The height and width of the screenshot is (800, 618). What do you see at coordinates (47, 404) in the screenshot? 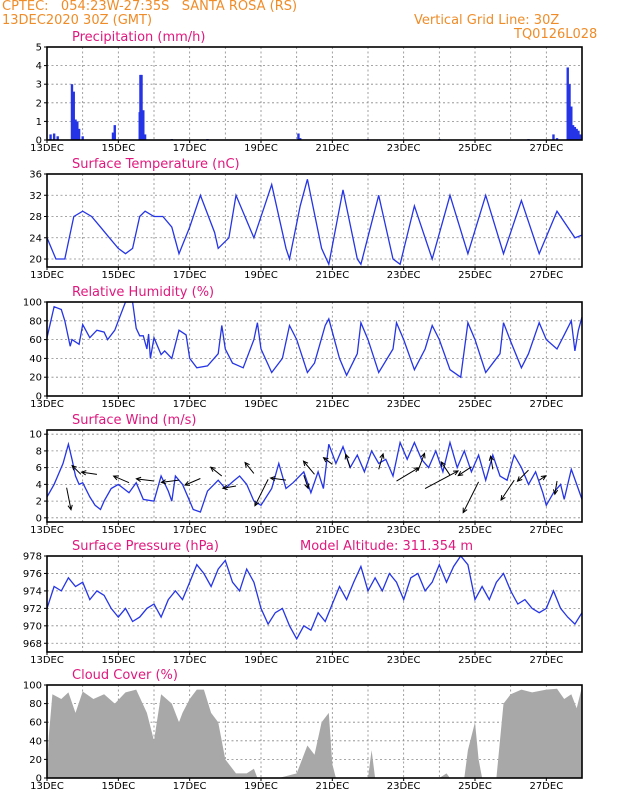
I see `rh-xtick-label: 13DEC` at bounding box center [47, 404].